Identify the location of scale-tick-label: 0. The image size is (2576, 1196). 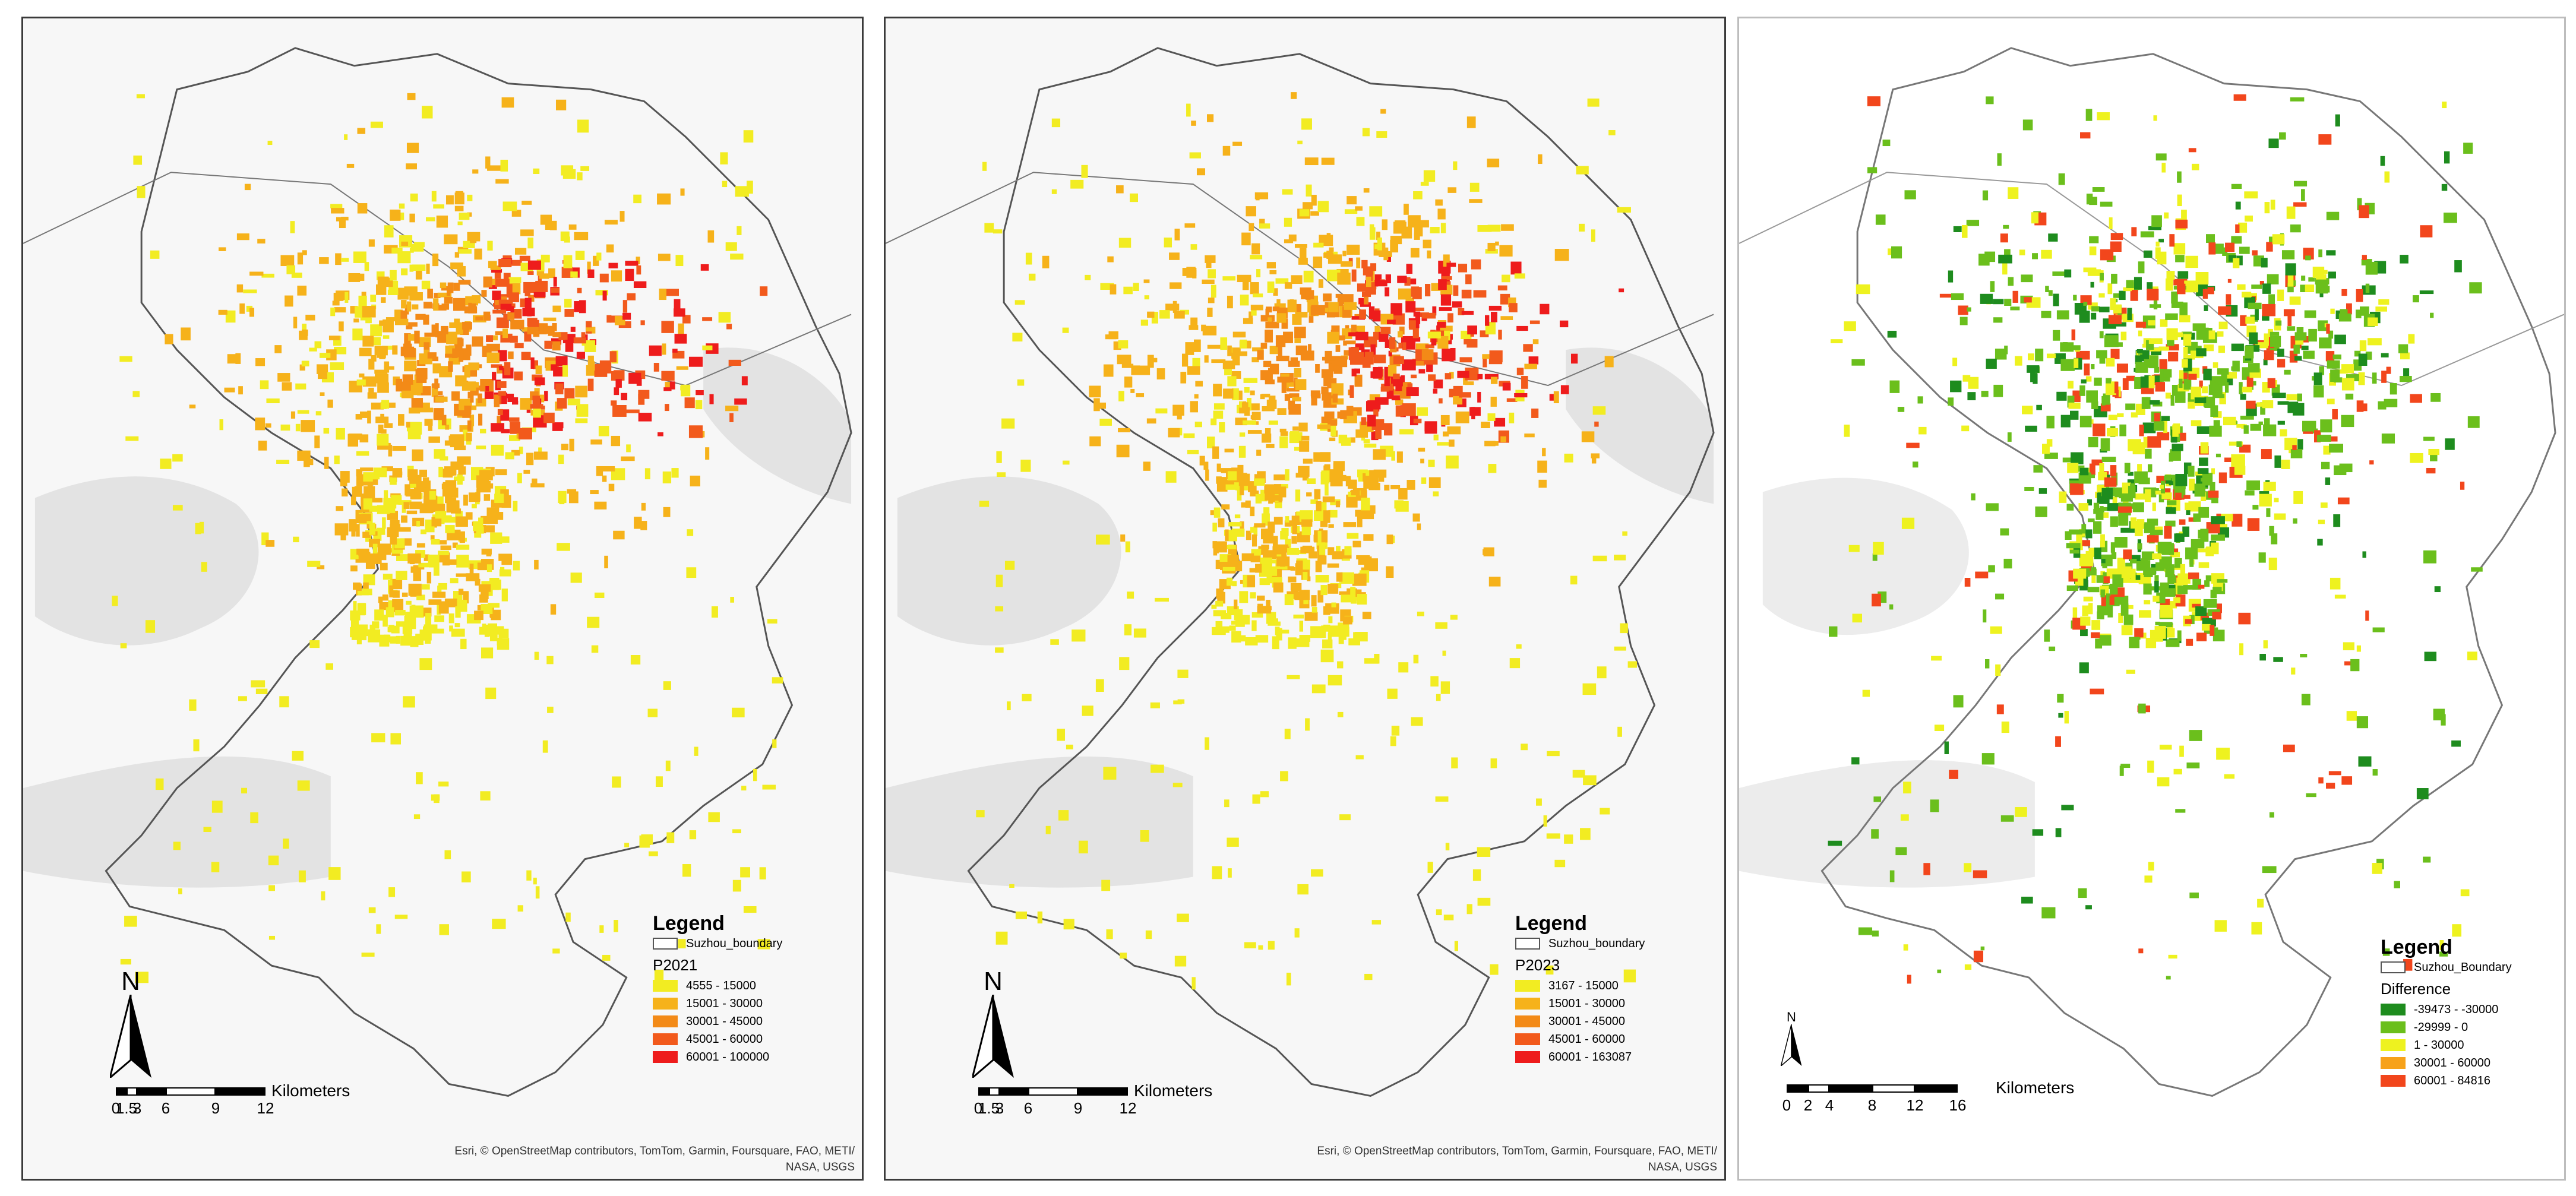
(116, 1108).